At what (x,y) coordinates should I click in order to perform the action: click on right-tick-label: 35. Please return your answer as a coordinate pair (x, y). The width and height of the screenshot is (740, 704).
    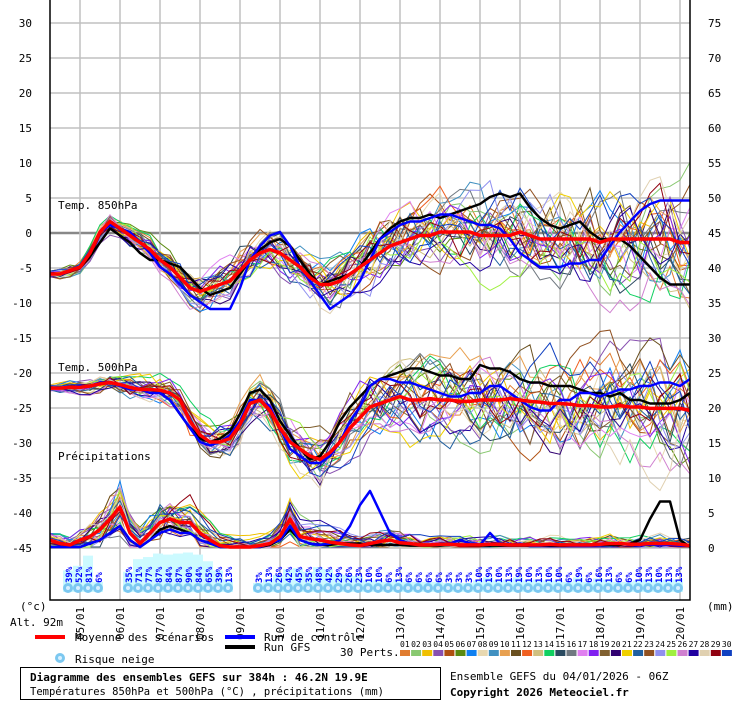
    Looking at the image, I should click on (714, 303).